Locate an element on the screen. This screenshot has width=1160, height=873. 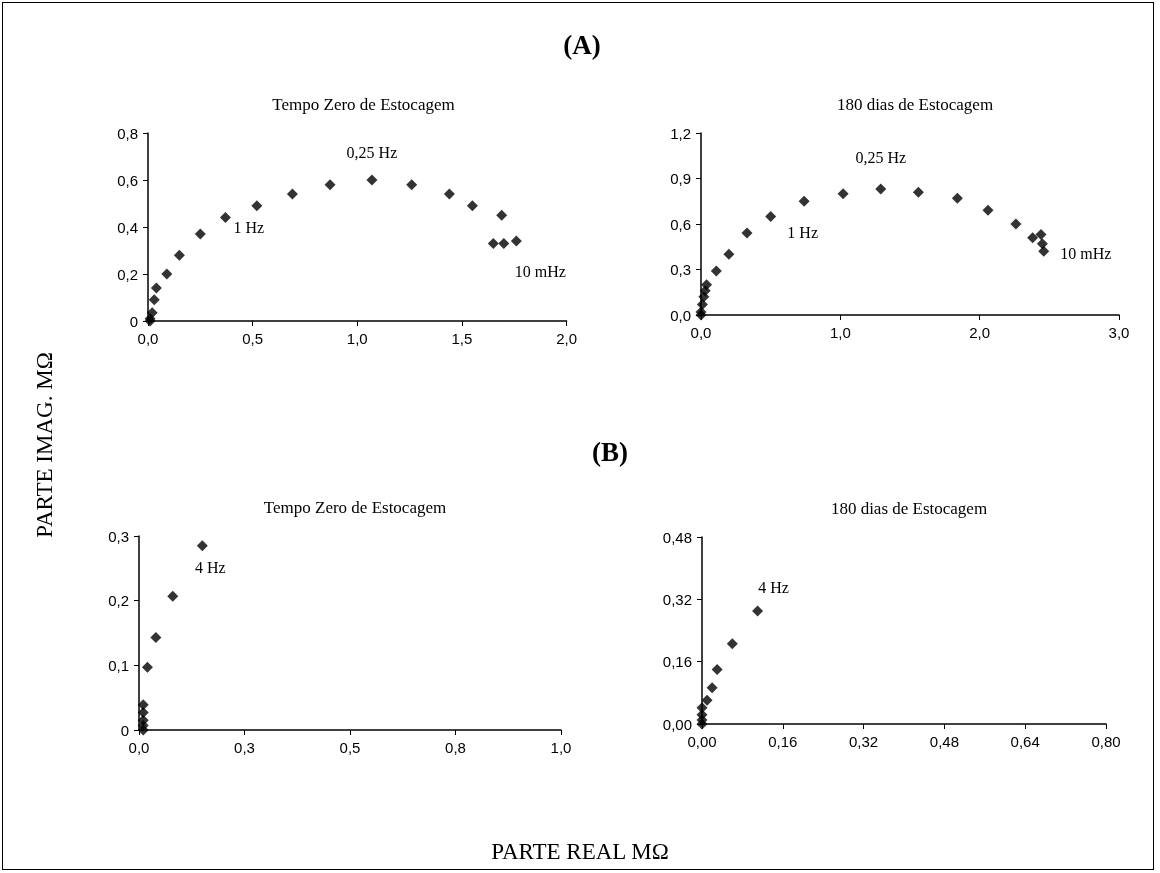
x-tick-label: 3,0 is located at coordinates (1119, 332).